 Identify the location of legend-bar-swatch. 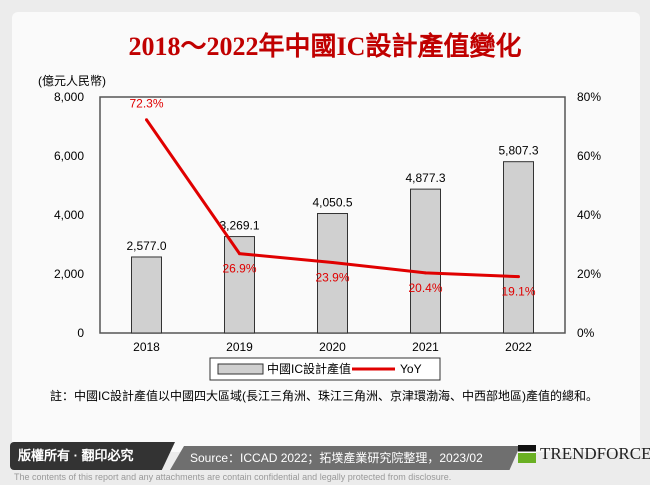
(240, 369).